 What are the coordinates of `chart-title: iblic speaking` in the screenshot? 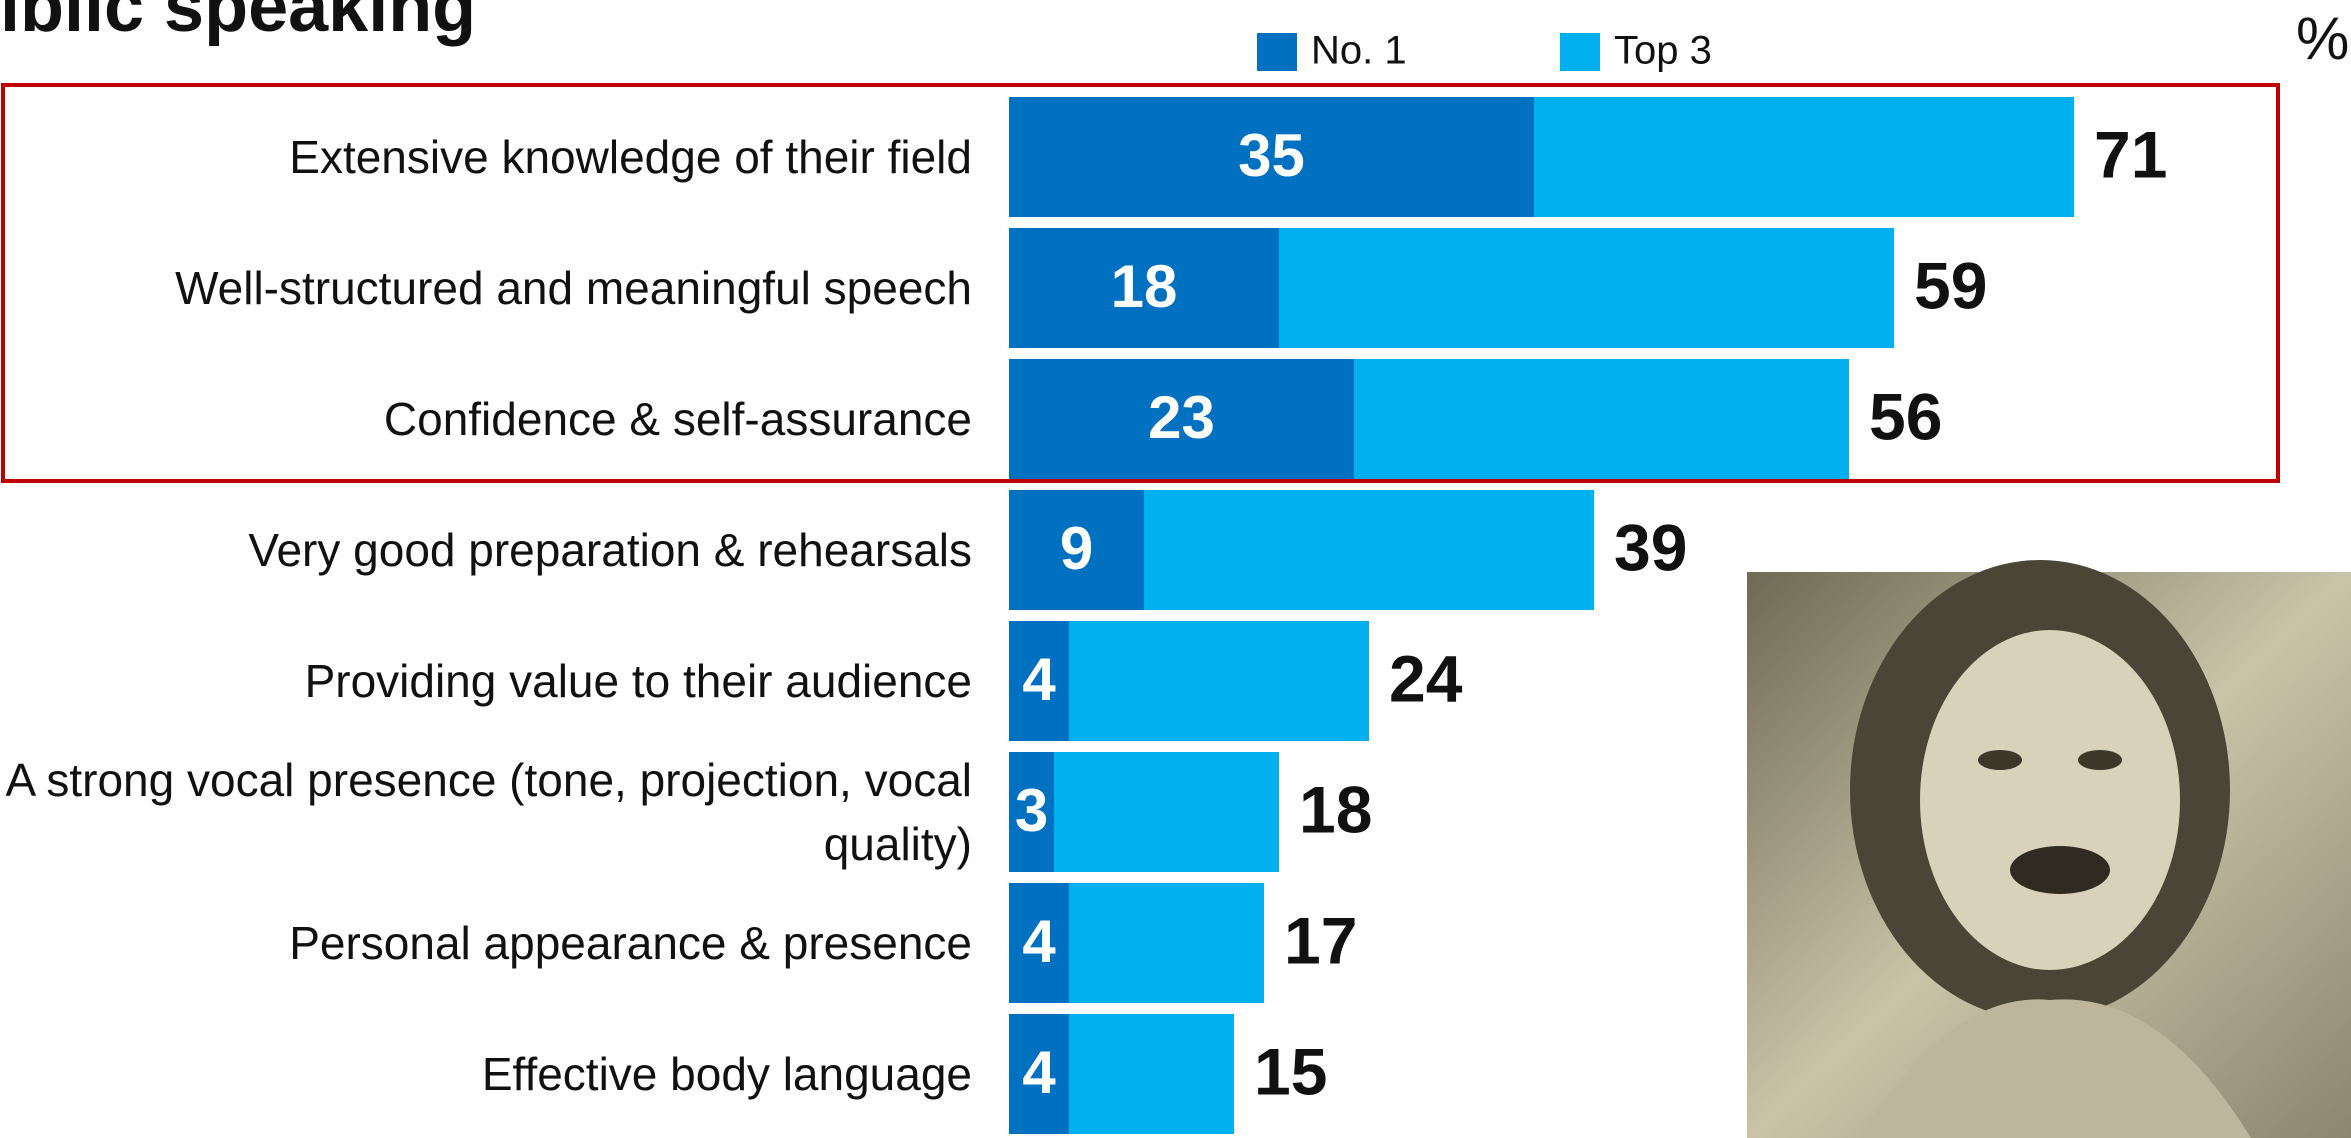 It's located at (238, 23).